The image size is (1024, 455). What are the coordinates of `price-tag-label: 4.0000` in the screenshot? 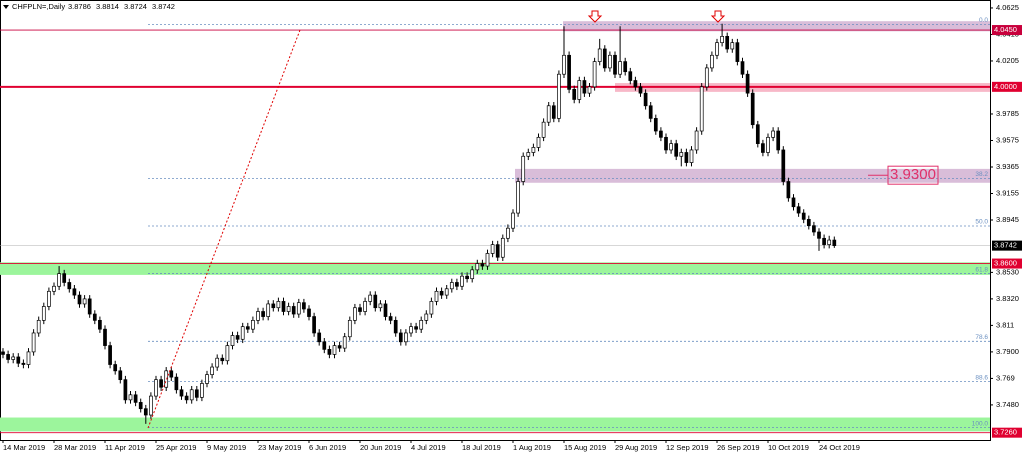 It's located at (1005, 86).